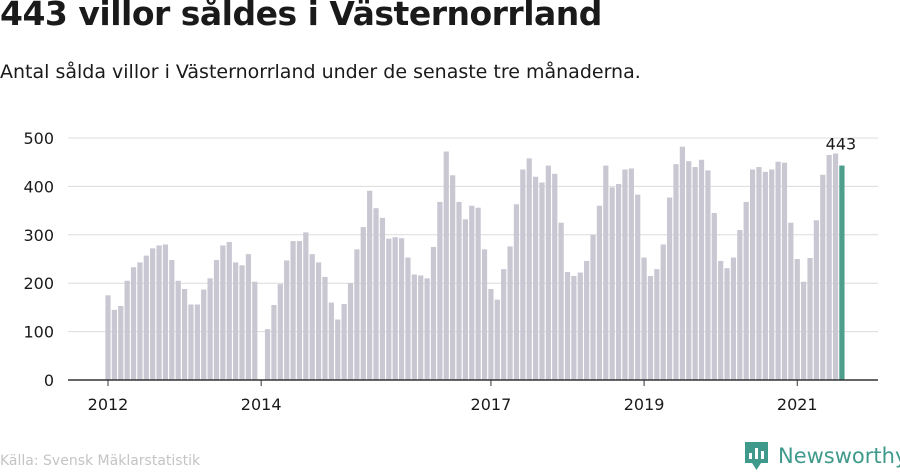 Image resolution: width=900 pixels, height=474 pixels. I want to click on x-tick-label: 2017, so click(491, 404).